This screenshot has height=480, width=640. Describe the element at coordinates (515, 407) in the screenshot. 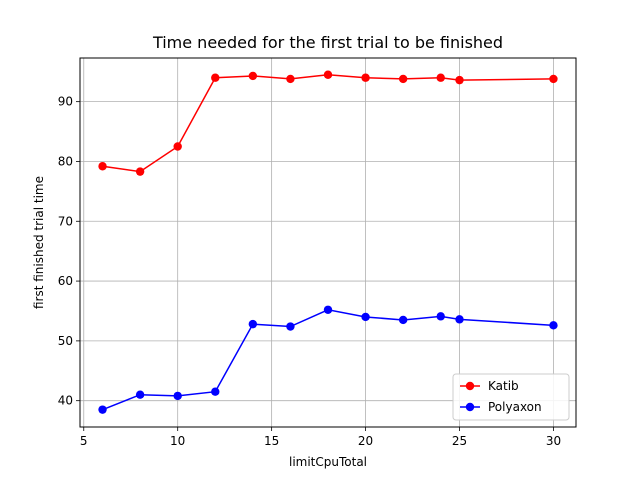

I see `legend-label-polyaxon: Polyaxon` at that location.